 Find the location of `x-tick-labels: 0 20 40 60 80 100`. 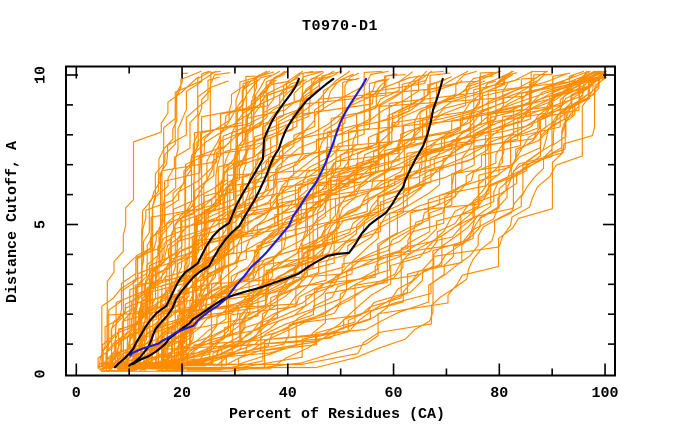

x-tick-labels: 0 20 40 60 80 100 is located at coordinates (345, 393).